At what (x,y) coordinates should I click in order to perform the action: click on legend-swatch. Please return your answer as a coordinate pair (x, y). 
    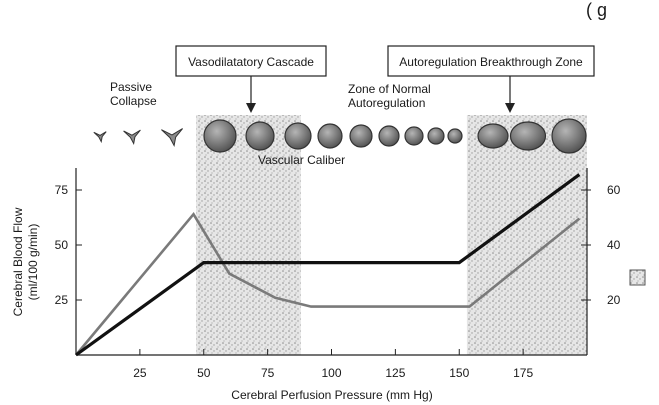
    Looking at the image, I should click on (637, 277).